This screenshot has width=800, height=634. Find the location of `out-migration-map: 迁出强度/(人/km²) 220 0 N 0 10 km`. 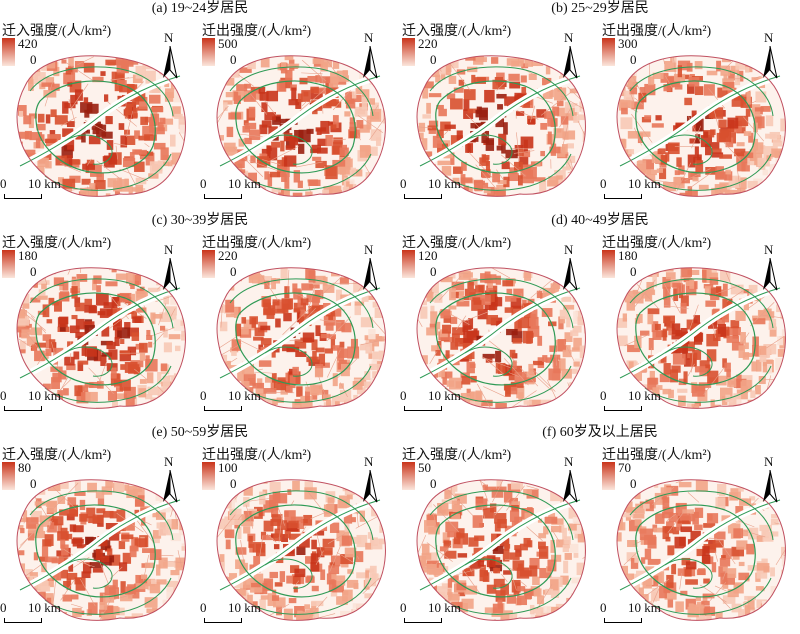

out-migration-map: 迁出强度/(人/km²) 220 0 N 0 10 km is located at coordinates (300, 325).